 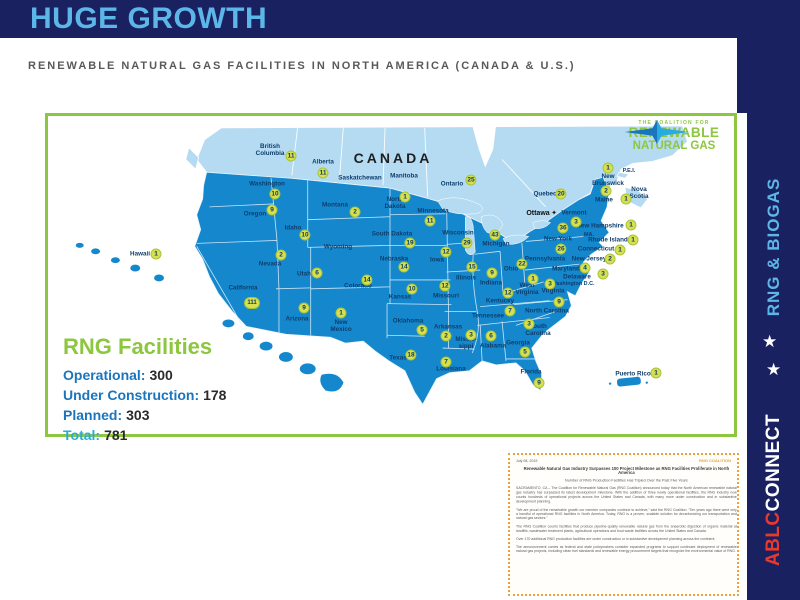 I want to click on facility-count-badge: 4, so click(x=585, y=268).